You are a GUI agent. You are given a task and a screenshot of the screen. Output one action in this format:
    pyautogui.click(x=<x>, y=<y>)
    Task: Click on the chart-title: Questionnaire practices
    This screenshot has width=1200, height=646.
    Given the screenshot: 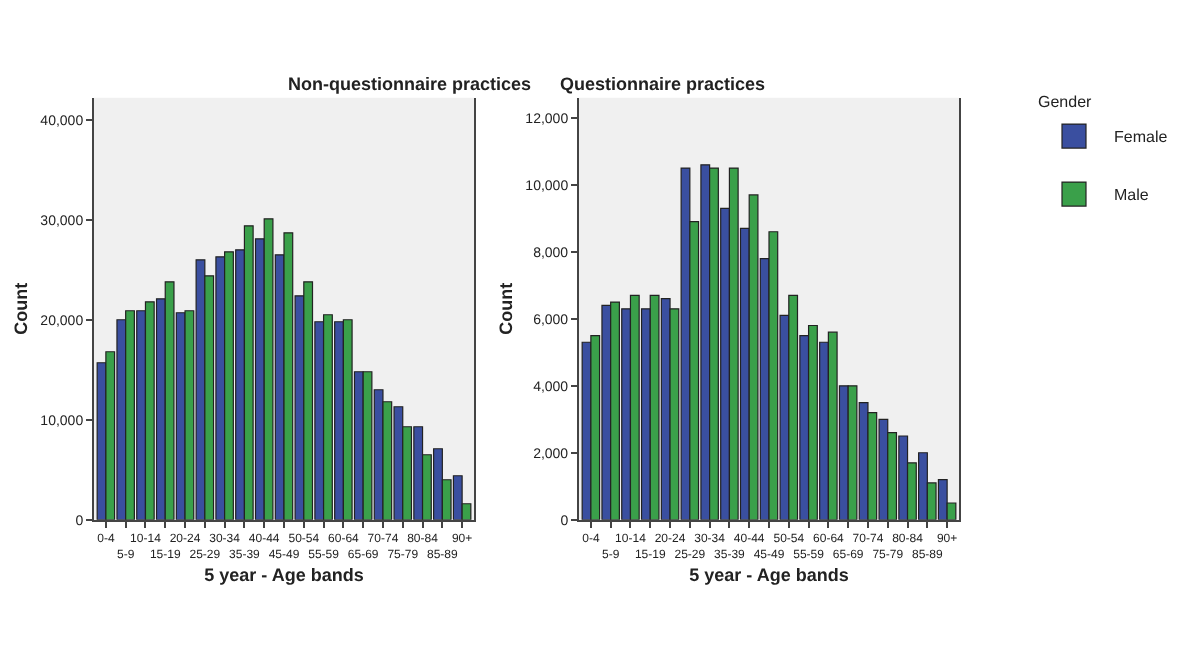 What is the action you would take?
    pyautogui.click(x=663, y=84)
    